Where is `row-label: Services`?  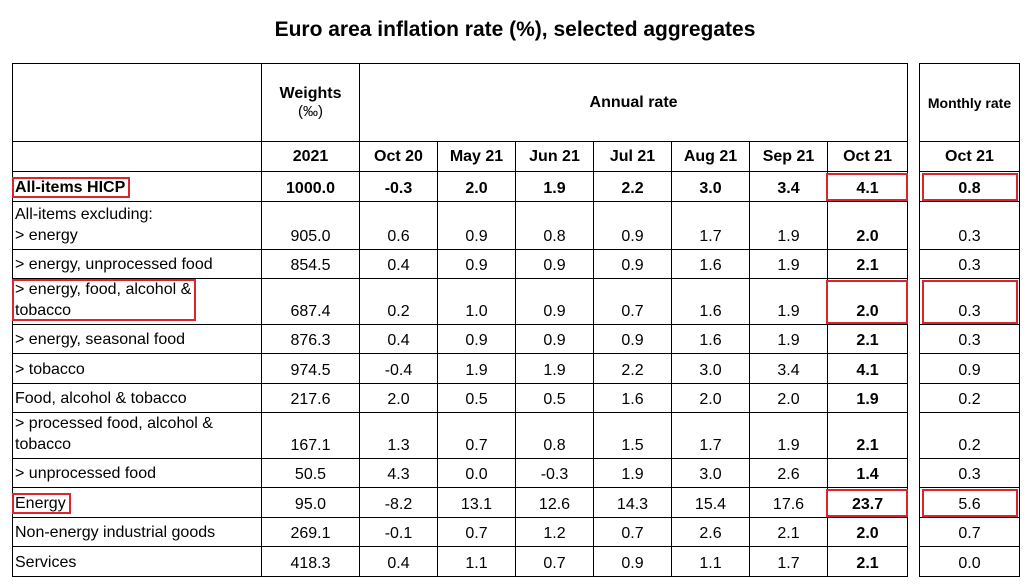
row-label: Services is located at coordinates (137, 561).